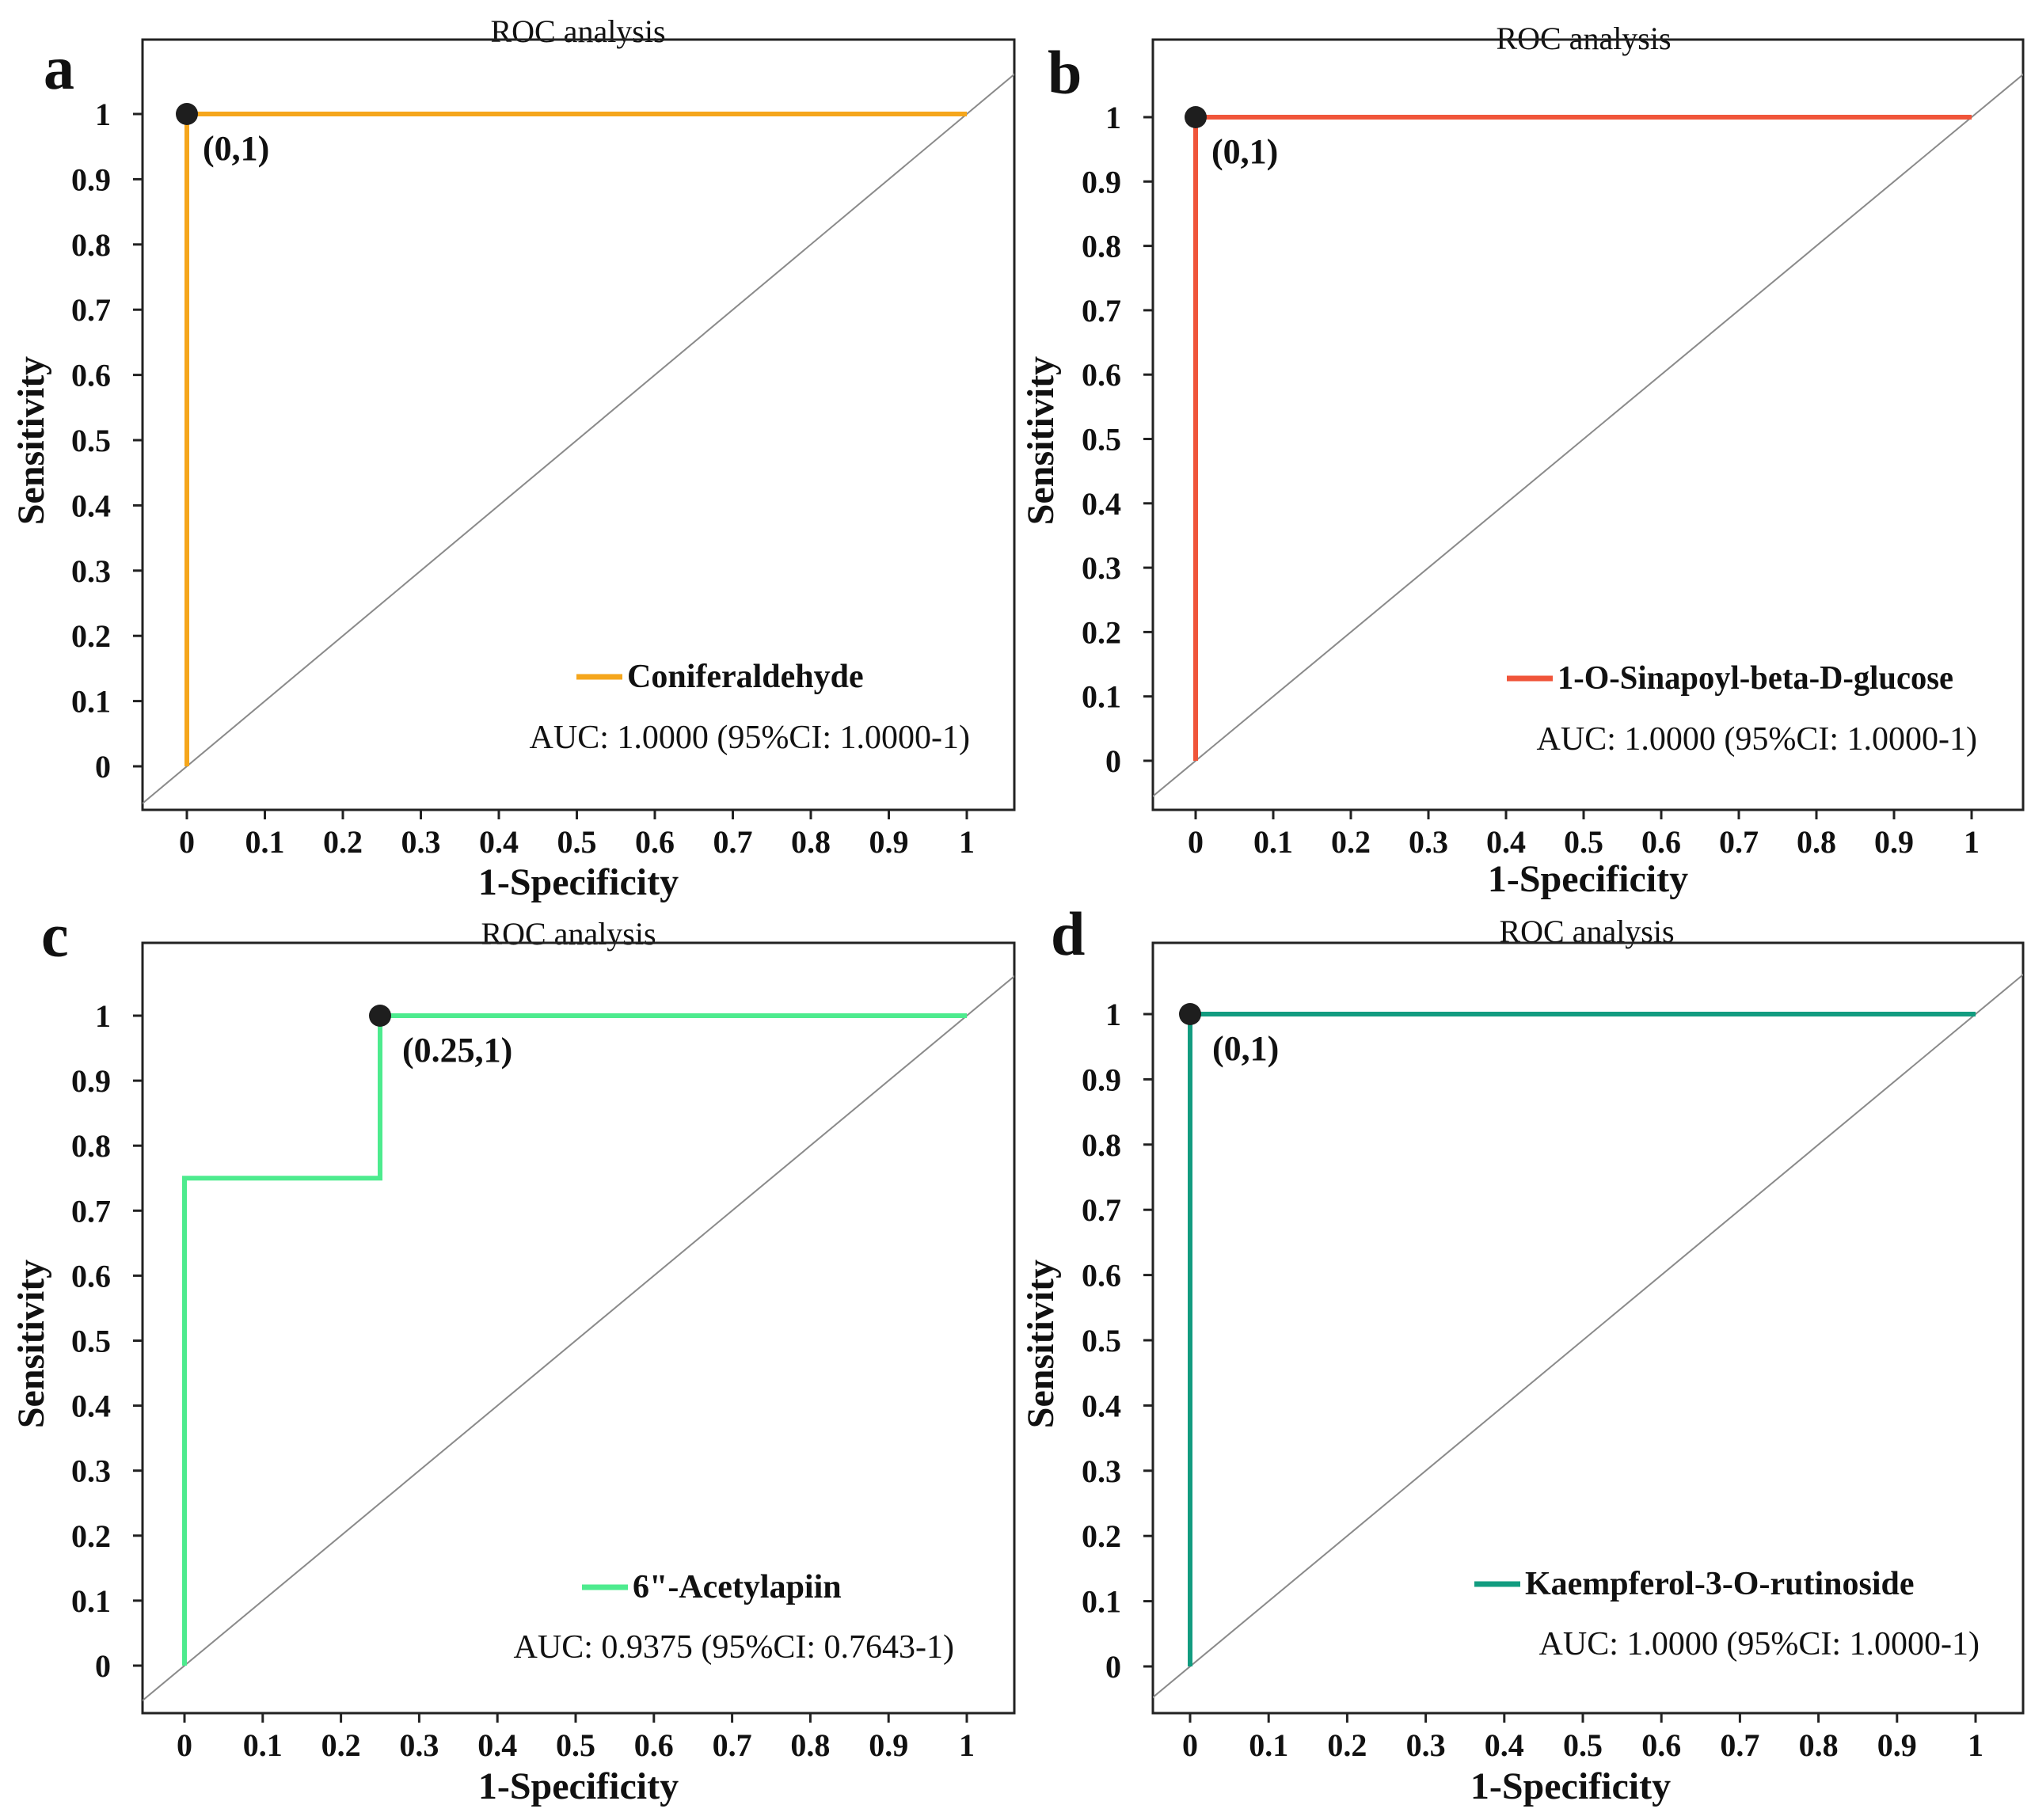 This screenshot has width=2031, height=1820. What do you see at coordinates (1755, 678) in the screenshot?
I see `legend-label: 1-O-Sinapoyl-beta-D-glucose` at bounding box center [1755, 678].